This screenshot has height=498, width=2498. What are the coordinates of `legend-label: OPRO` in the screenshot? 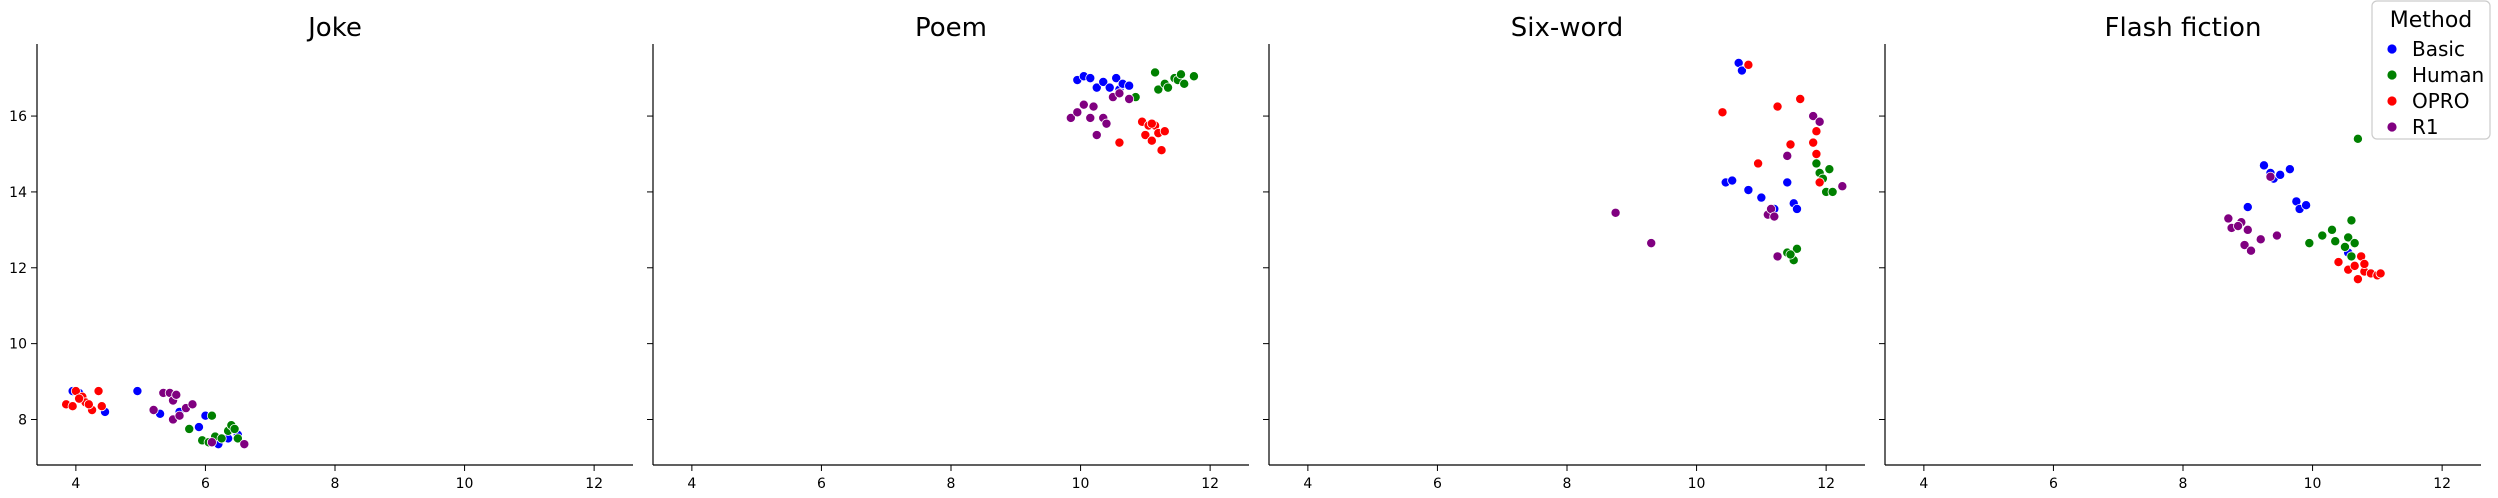 It's located at (2440, 101).